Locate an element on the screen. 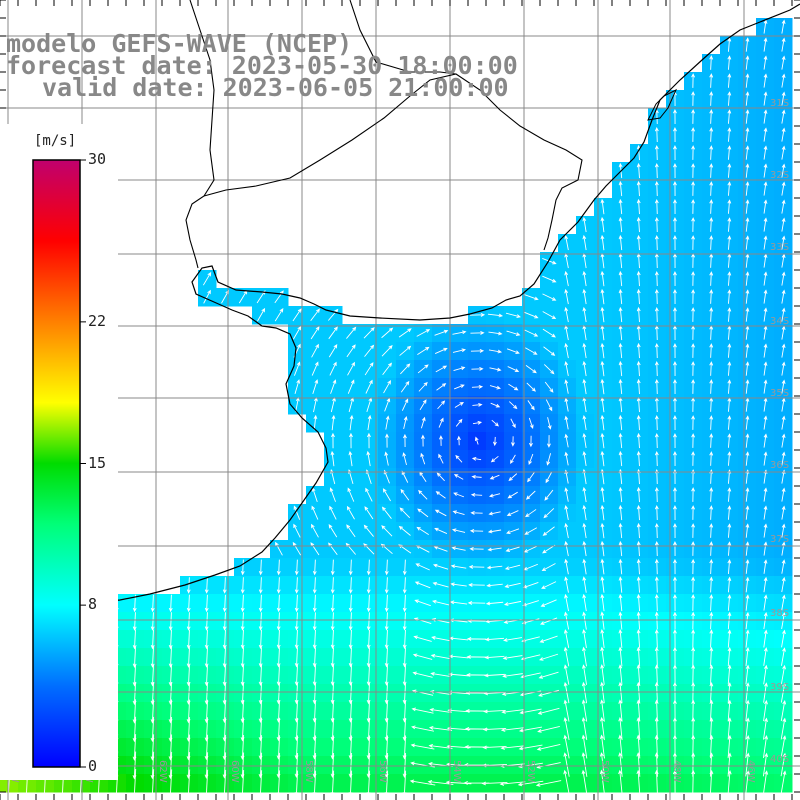 The width and height of the screenshot is (800, 800). longitude-label: 54W is located at coordinates (456, 771).